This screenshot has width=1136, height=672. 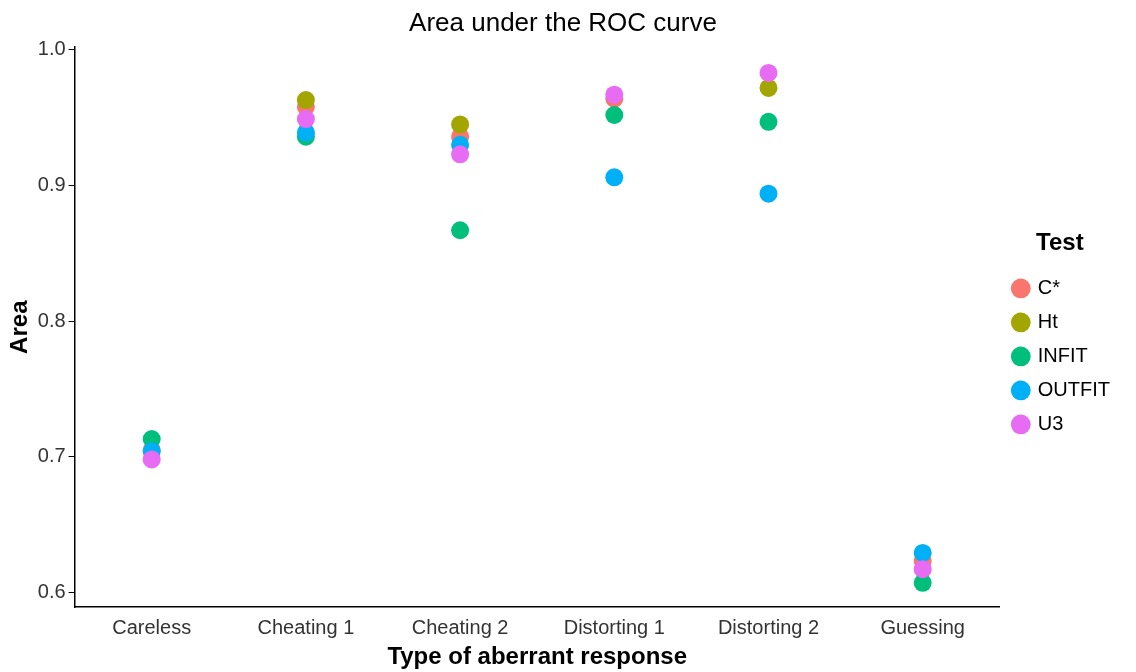 What do you see at coordinates (1050, 422) in the screenshot?
I see `legend-label: U3` at bounding box center [1050, 422].